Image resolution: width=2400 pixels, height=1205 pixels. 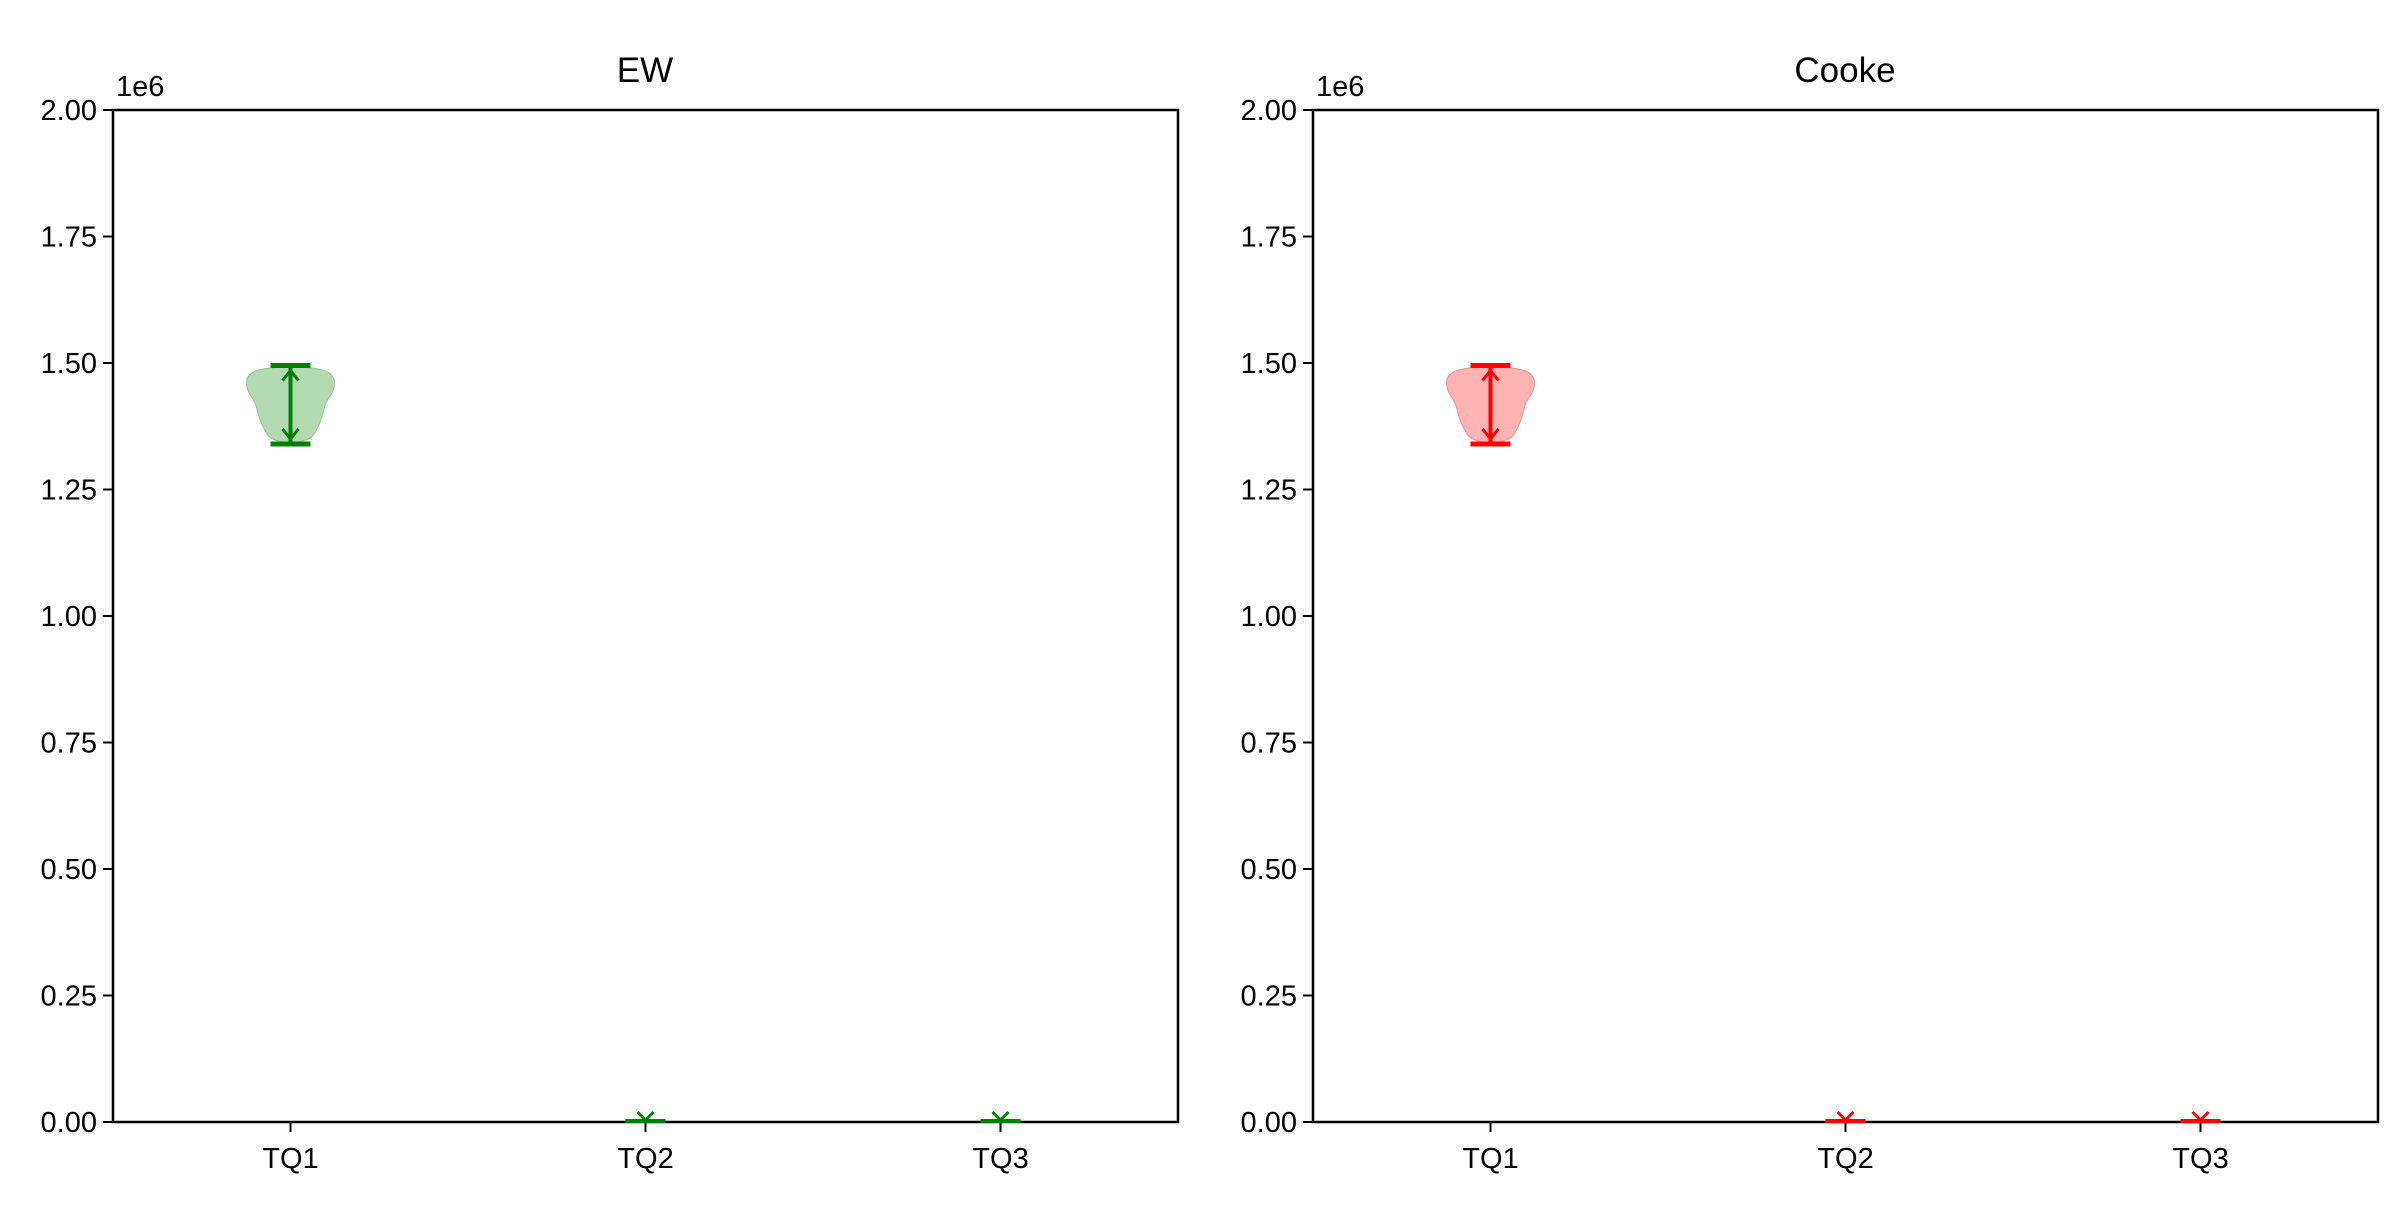 I want to click on panel-title-cooke: Cooke, so click(x=1844, y=70).